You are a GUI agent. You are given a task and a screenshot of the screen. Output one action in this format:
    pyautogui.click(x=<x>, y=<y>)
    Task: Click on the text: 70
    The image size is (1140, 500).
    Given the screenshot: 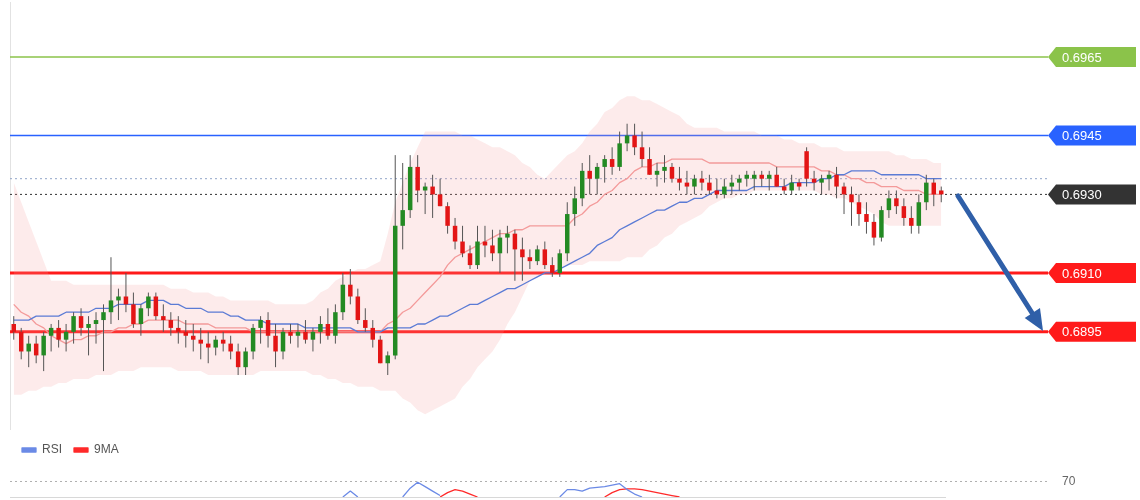 What is the action you would take?
    pyautogui.click(x=1069, y=480)
    